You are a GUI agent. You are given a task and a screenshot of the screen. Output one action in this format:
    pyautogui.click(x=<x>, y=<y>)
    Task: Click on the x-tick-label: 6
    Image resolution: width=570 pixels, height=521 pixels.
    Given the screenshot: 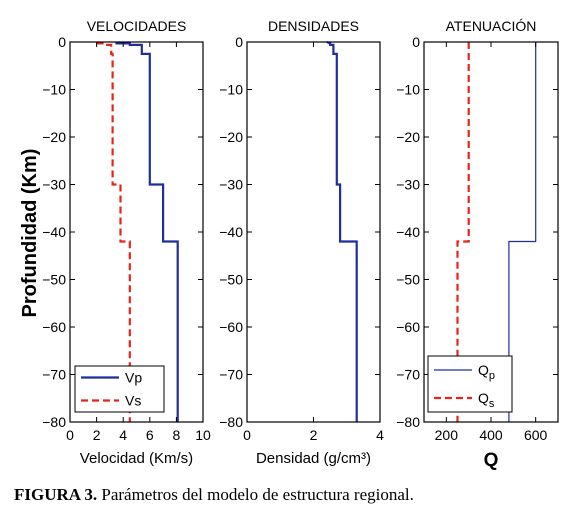 What is the action you would take?
    pyautogui.click(x=150, y=435)
    